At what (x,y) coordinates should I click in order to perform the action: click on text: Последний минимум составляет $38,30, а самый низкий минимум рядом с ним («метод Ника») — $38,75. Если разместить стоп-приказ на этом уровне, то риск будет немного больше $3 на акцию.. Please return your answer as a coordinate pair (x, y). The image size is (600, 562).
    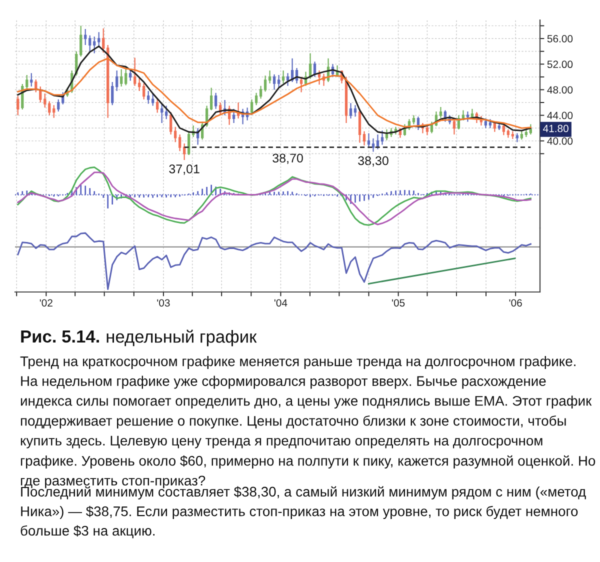
    Looking at the image, I should click on (303, 512).